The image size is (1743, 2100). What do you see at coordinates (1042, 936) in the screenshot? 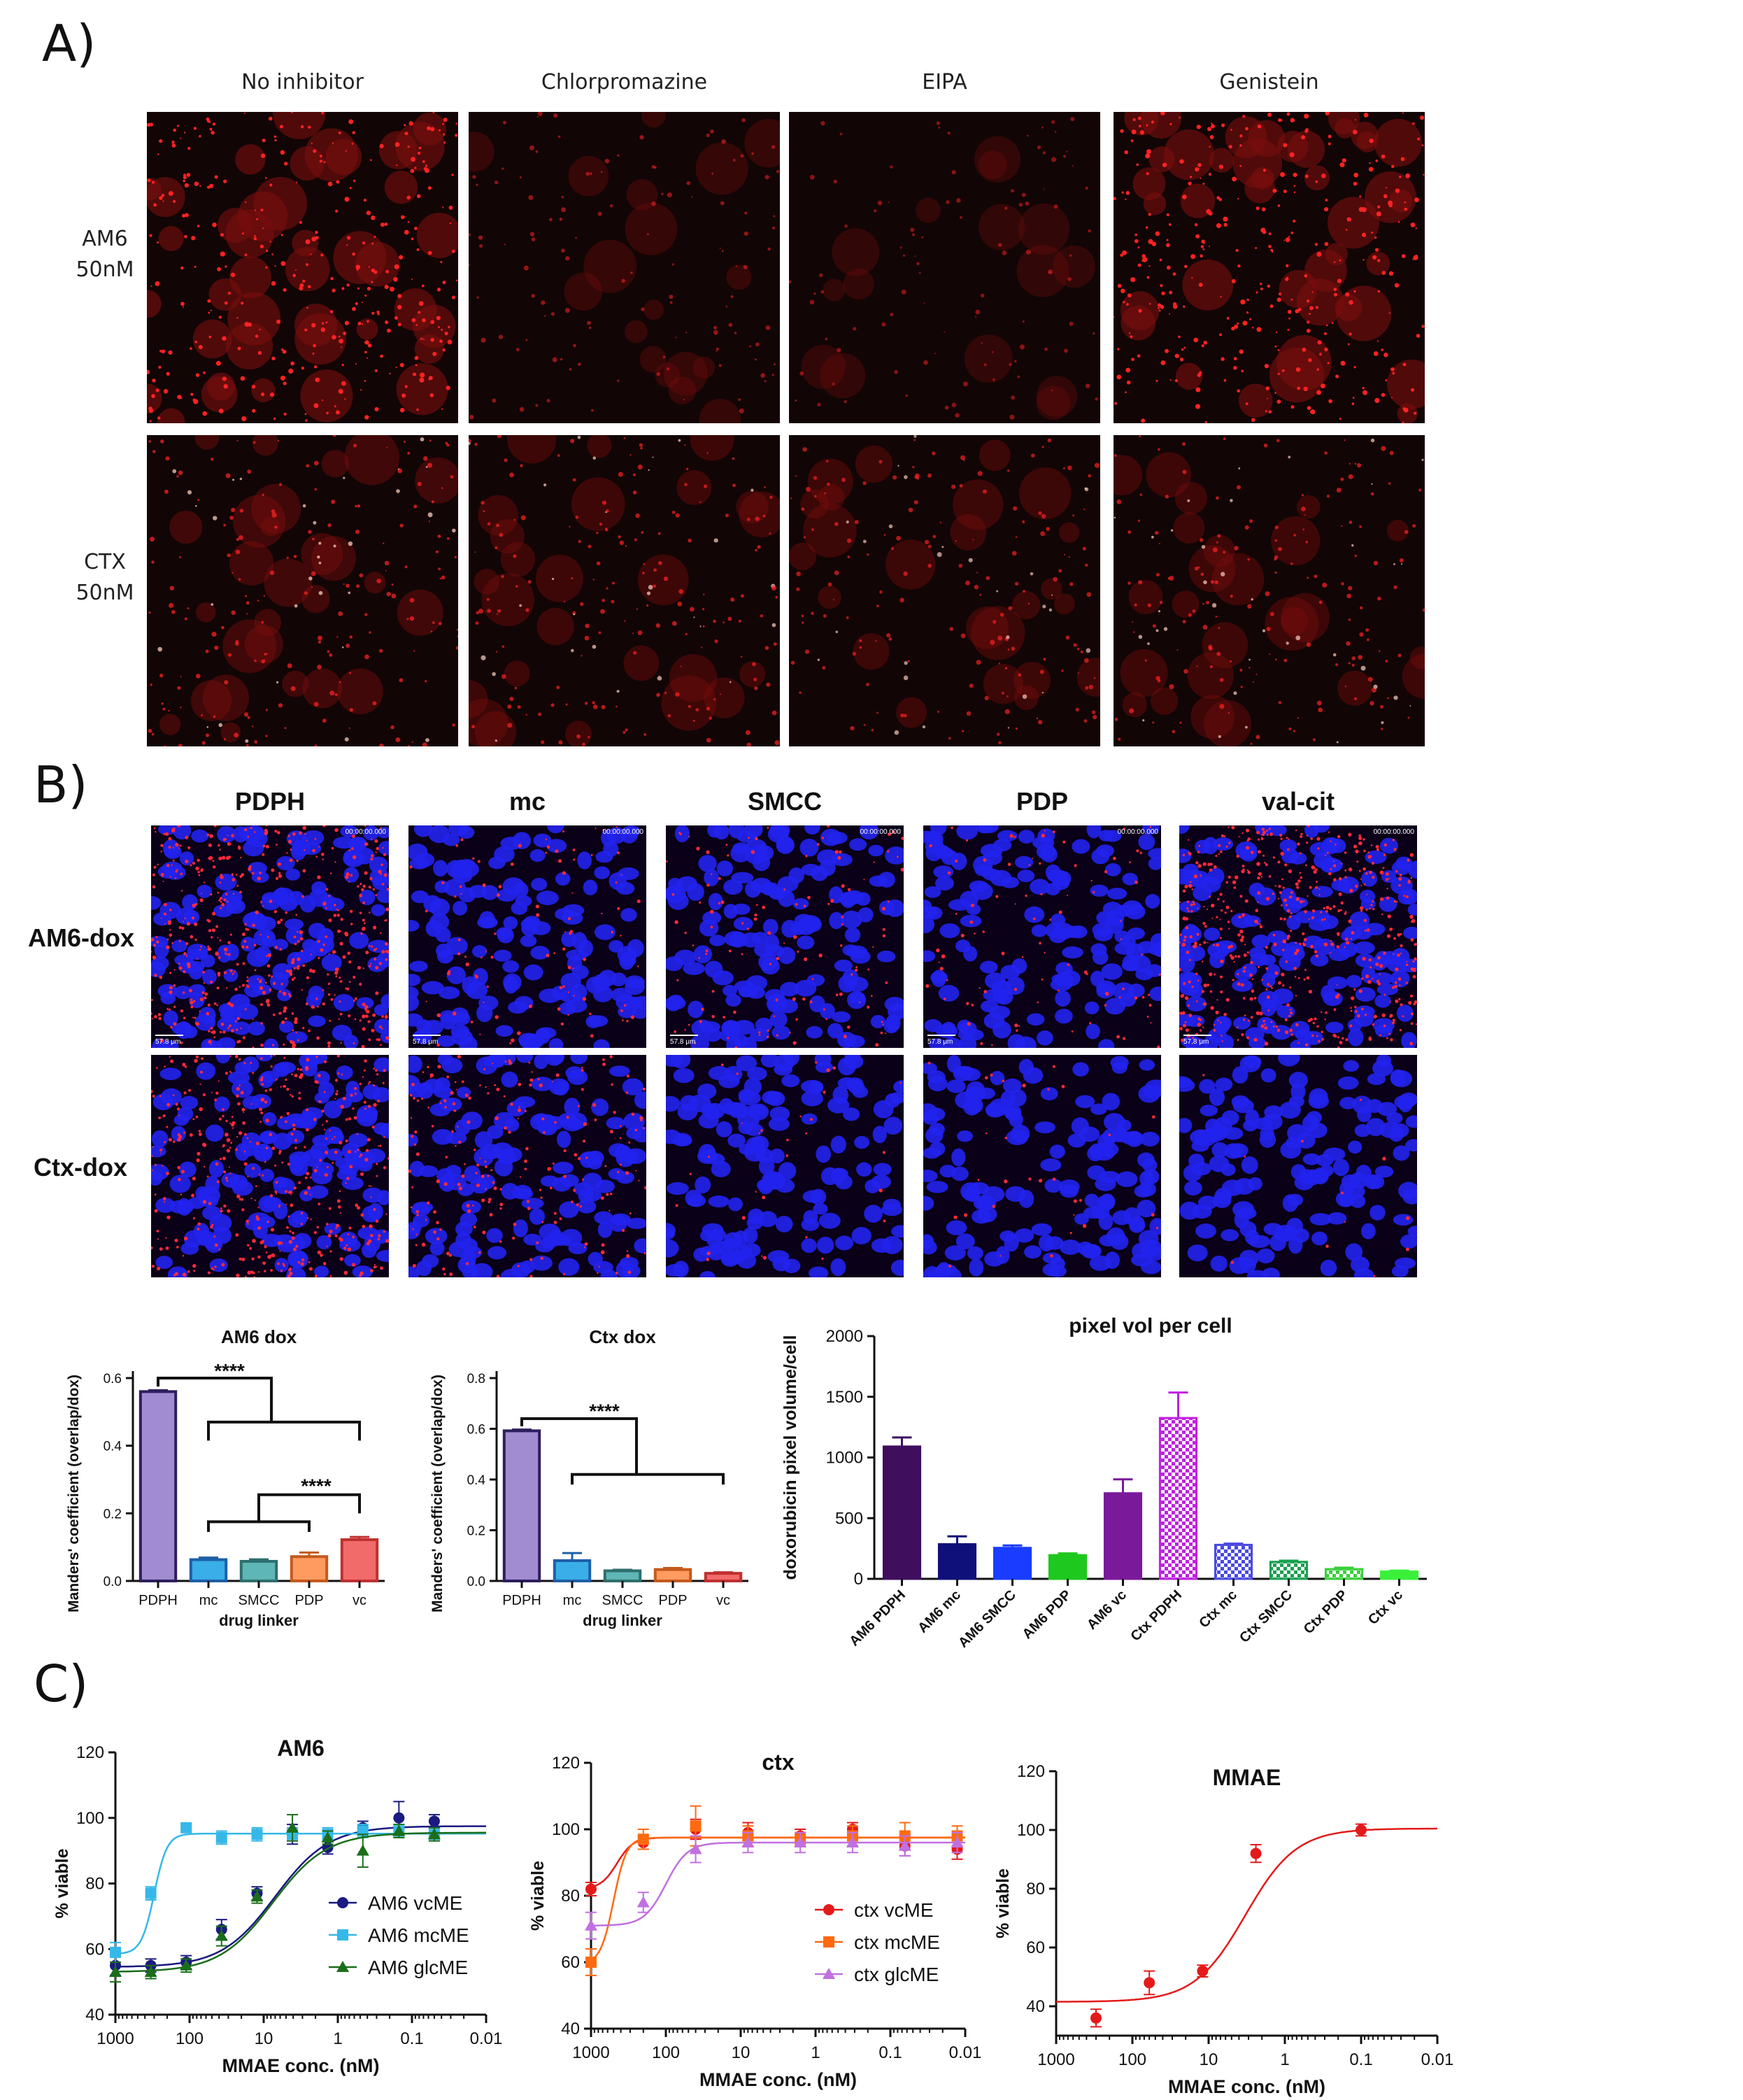
I see `micrograph-b-r0-c3: 00:00:00.000 57.8 μm` at bounding box center [1042, 936].